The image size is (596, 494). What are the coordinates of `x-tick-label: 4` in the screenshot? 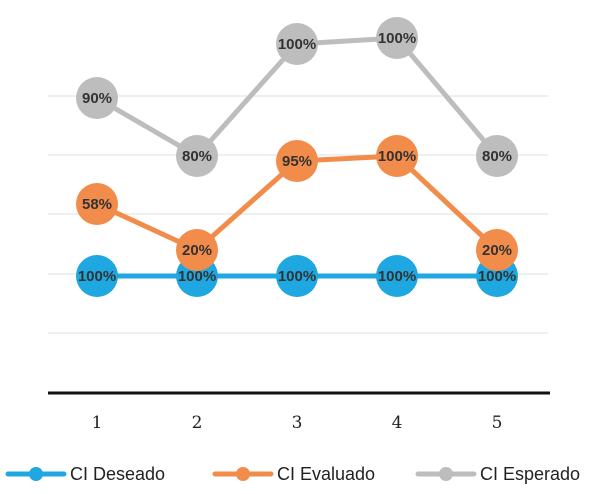 It's located at (397, 423).